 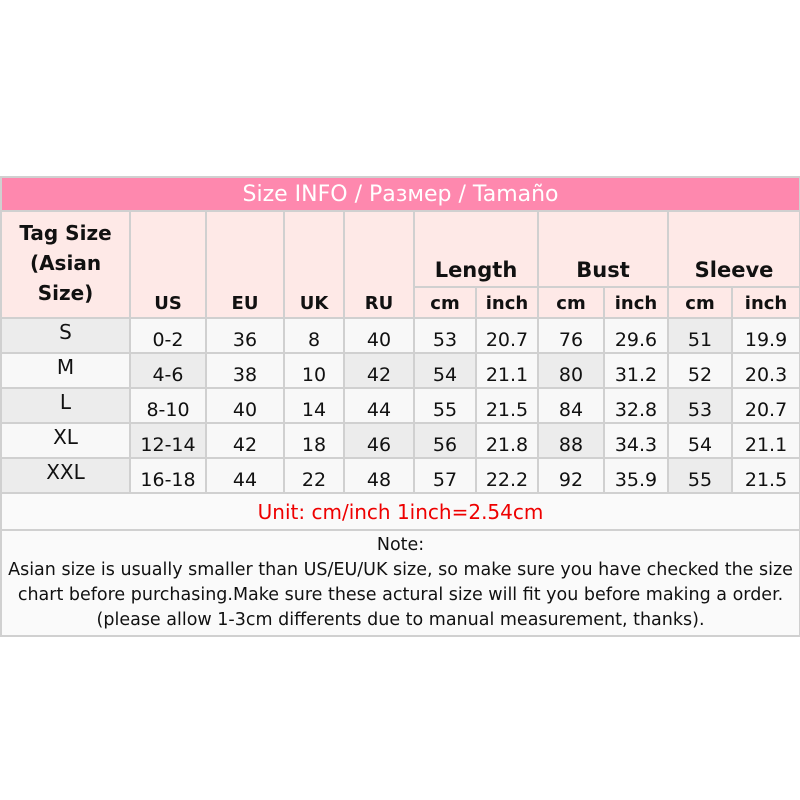 What do you see at coordinates (401, 511) in the screenshot?
I see `unit-note: Unit: cm/inch 1inch=2.54cm` at bounding box center [401, 511].